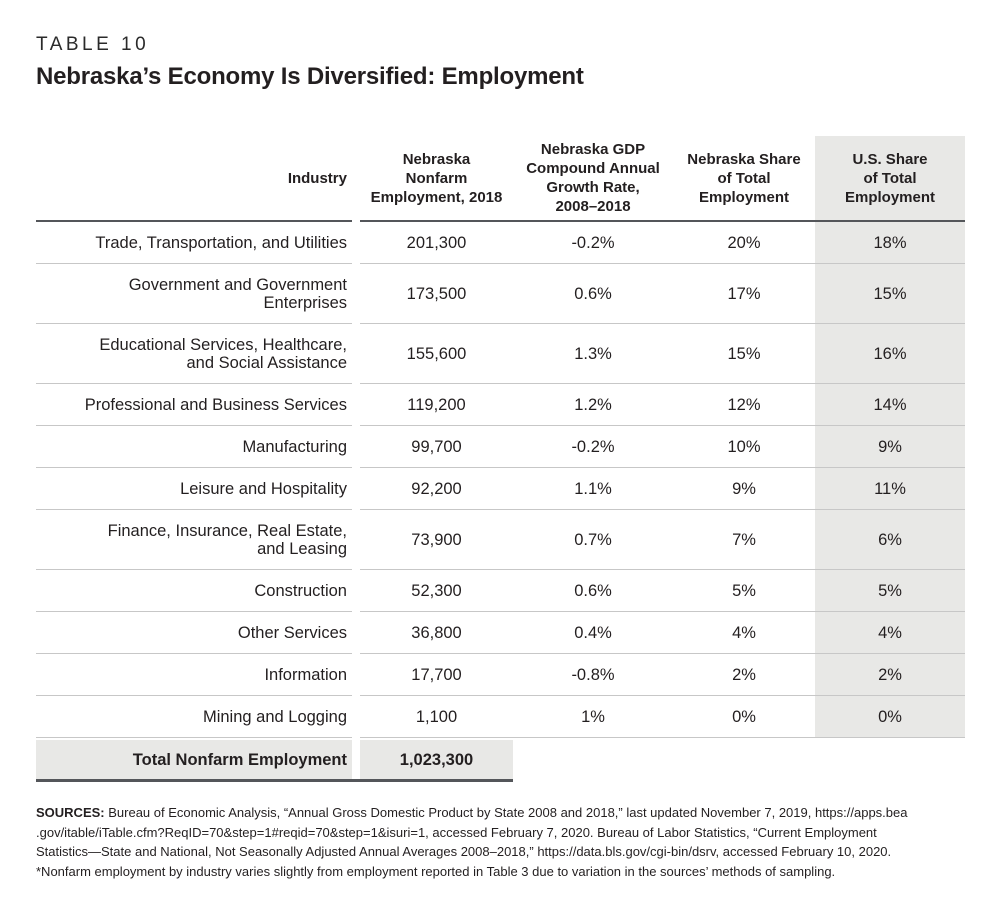  I want to click on us-share-cell: 14%, so click(890, 405).